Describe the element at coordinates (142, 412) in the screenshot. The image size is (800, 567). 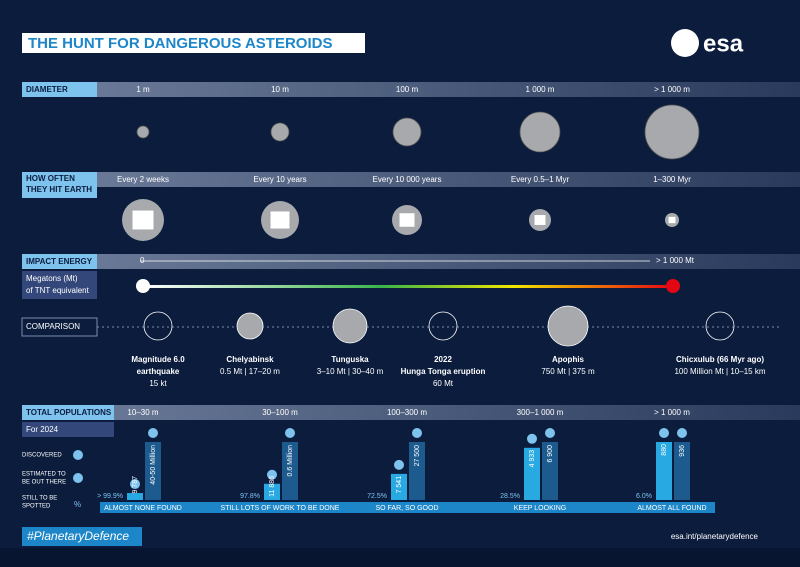
I see `label: 10–30 m` at that location.